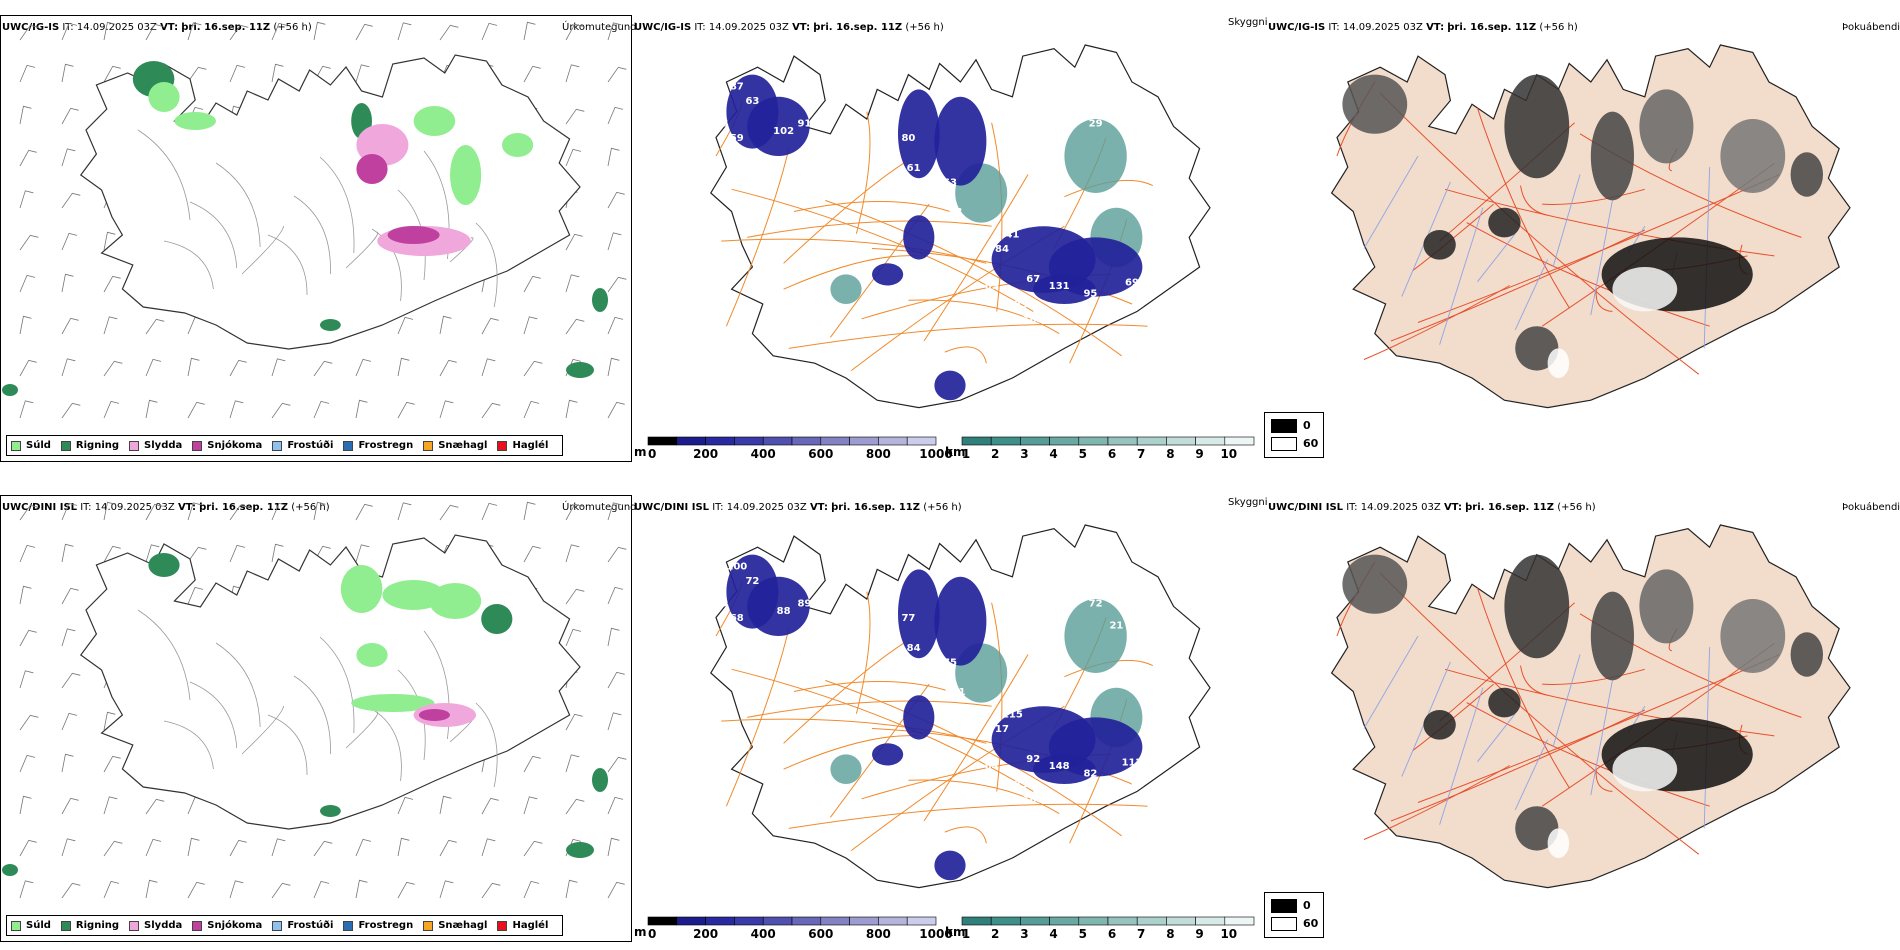 This screenshot has width=1900, height=950. What do you see at coordinates (820, 934) in the screenshot?
I see `snow-bar-tick: 600` at bounding box center [820, 934].